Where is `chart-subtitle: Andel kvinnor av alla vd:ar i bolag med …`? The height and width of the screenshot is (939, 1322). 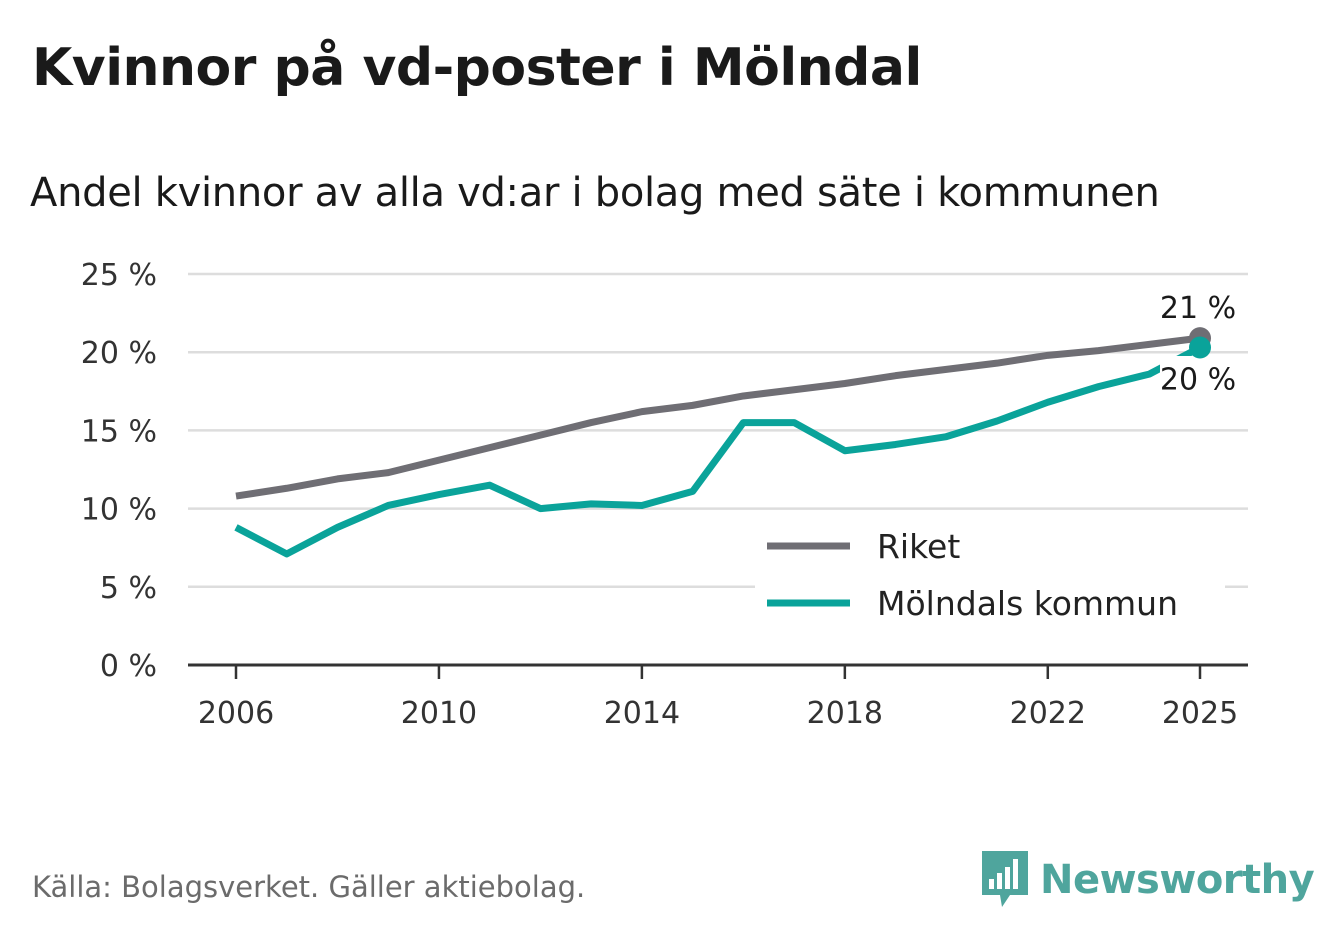
chart-subtitle: Andel kvinnor av alla vd:ar i bolag med … is located at coordinates (595, 193).